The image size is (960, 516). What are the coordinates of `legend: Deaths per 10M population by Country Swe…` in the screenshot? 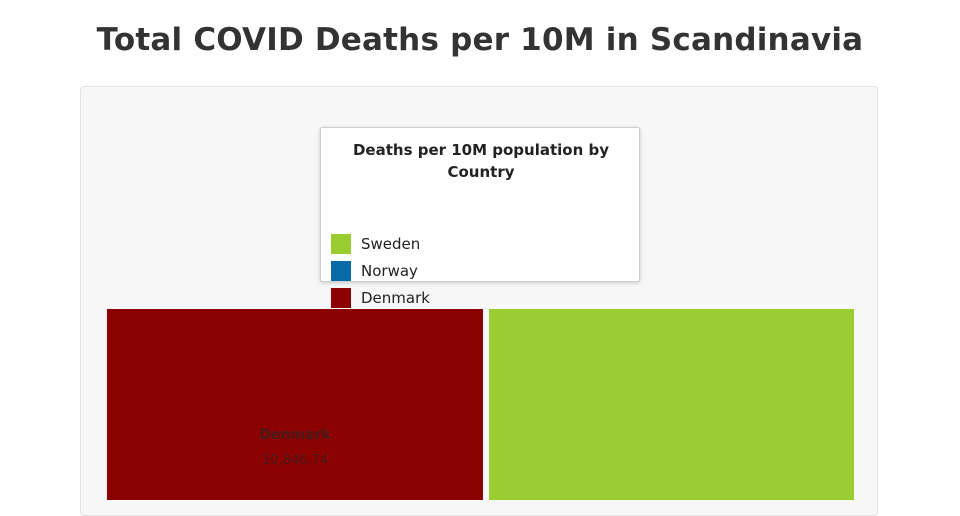 It's located at (480, 217).